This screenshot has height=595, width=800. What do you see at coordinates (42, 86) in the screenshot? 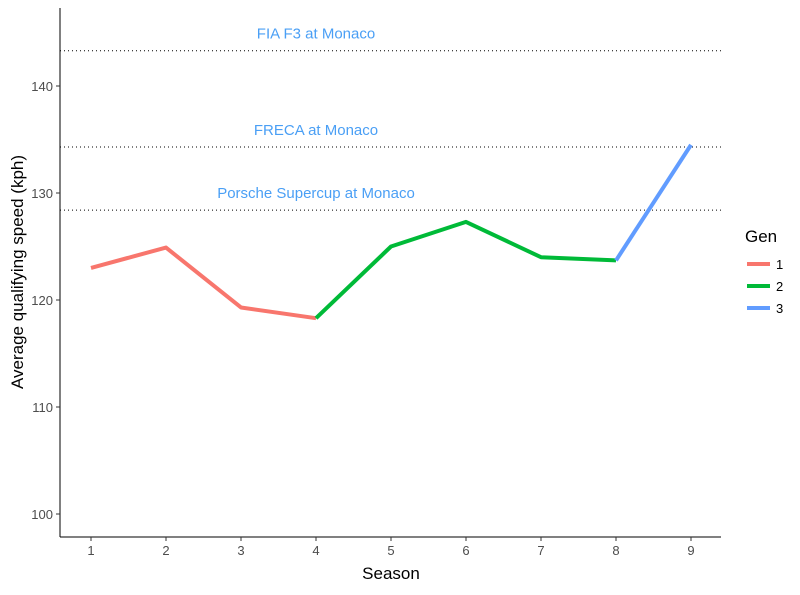
I see `y-tick-label: 140` at bounding box center [42, 86].